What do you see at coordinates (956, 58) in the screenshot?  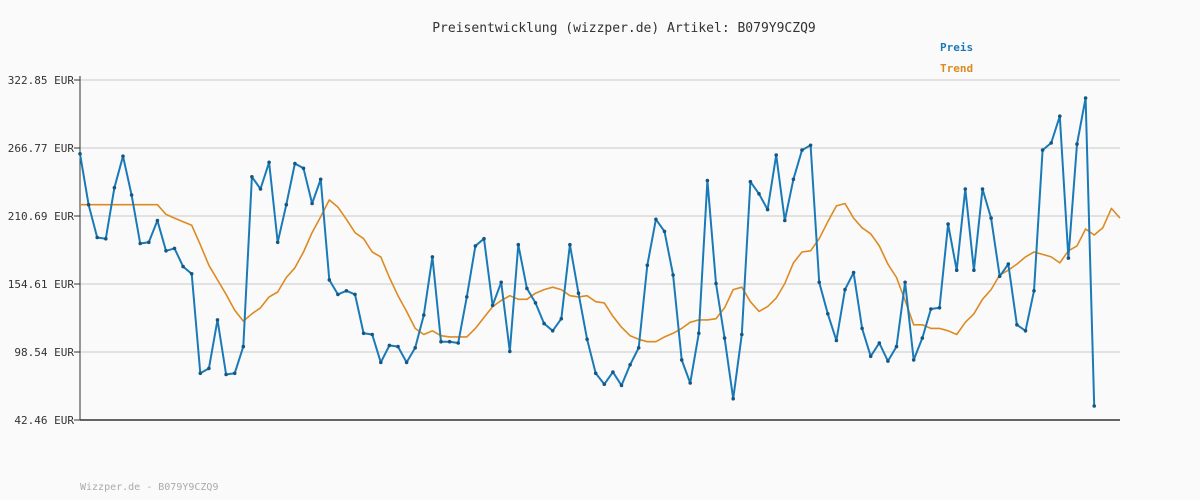 I see `legend: Preis Trend` at bounding box center [956, 58].